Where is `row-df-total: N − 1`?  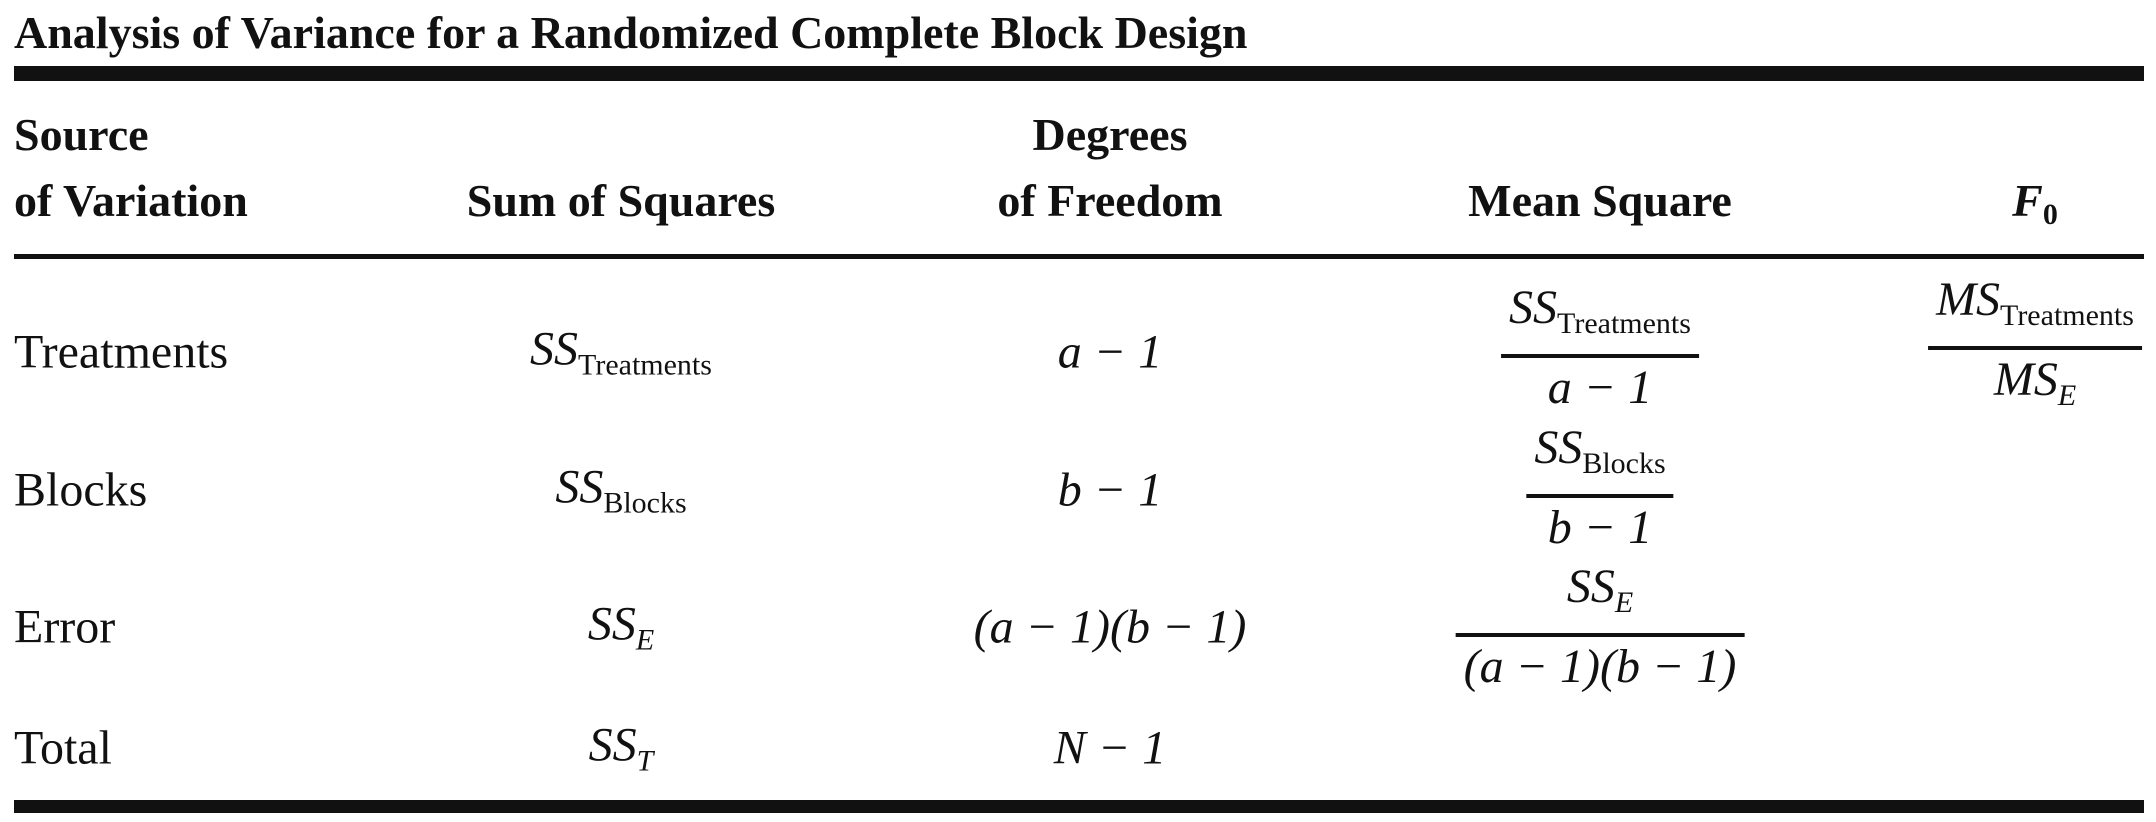
row-df-total: N − 1 is located at coordinates (1110, 748).